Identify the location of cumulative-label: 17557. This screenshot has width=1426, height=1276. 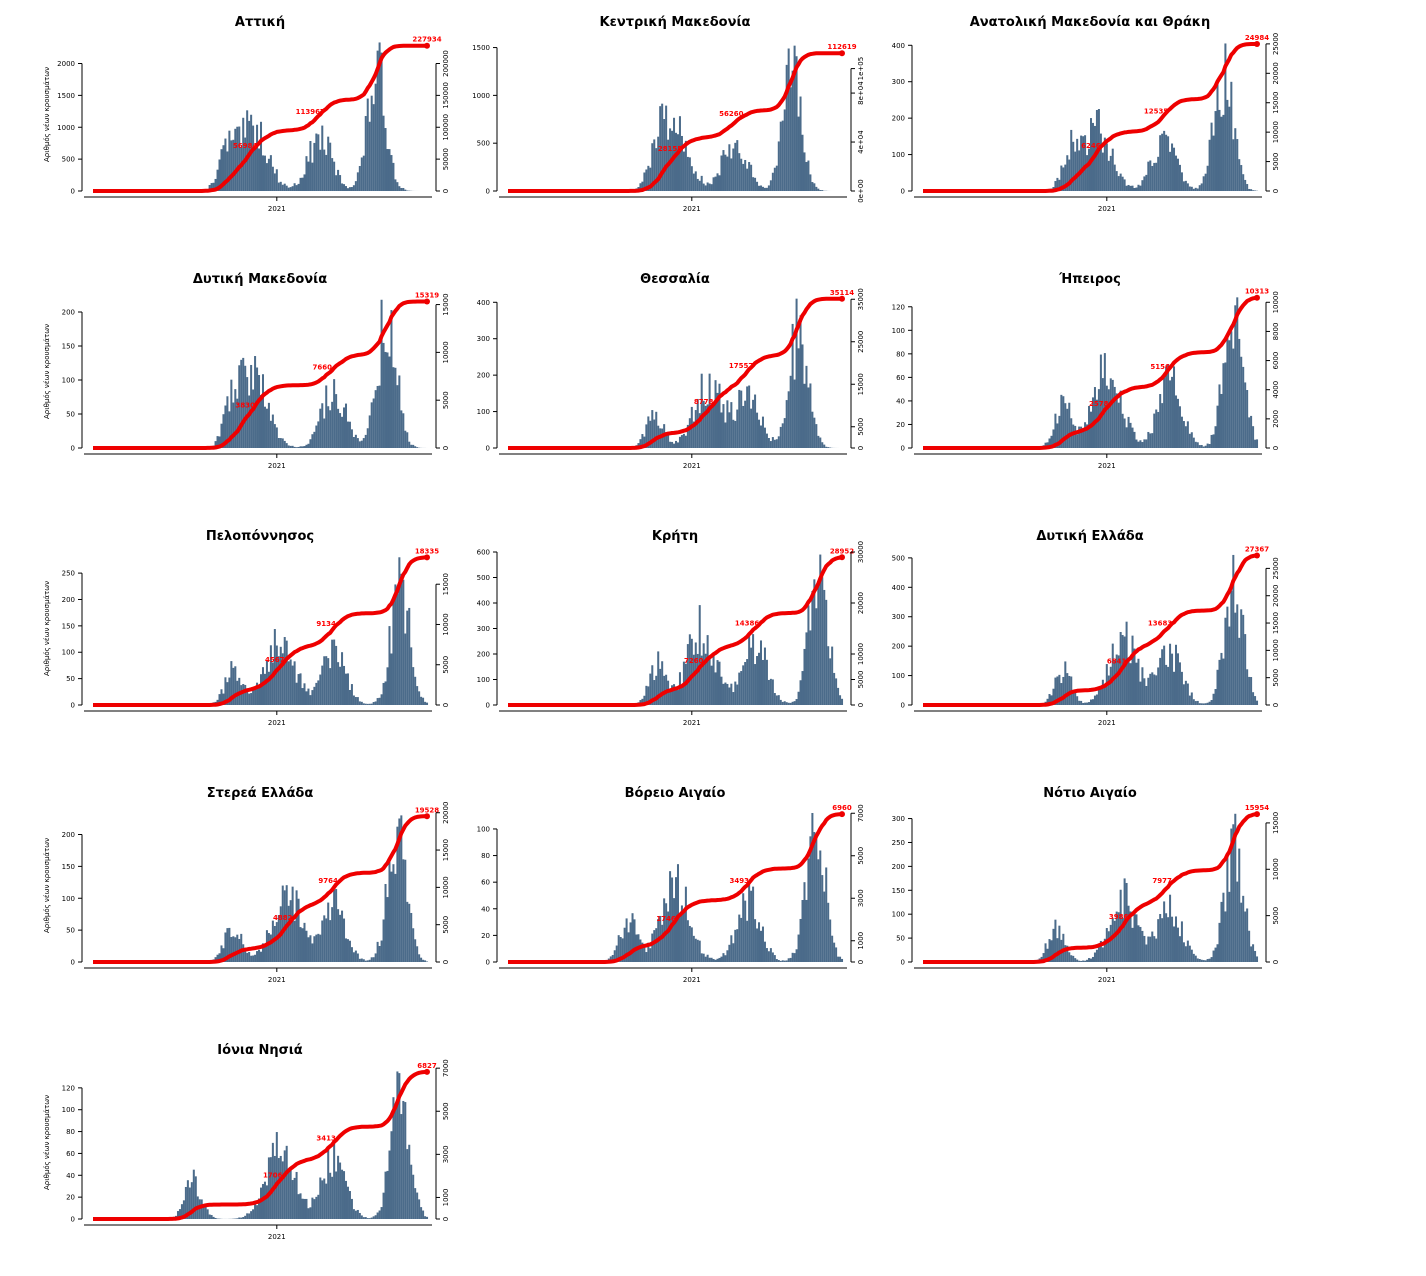
(741, 366).